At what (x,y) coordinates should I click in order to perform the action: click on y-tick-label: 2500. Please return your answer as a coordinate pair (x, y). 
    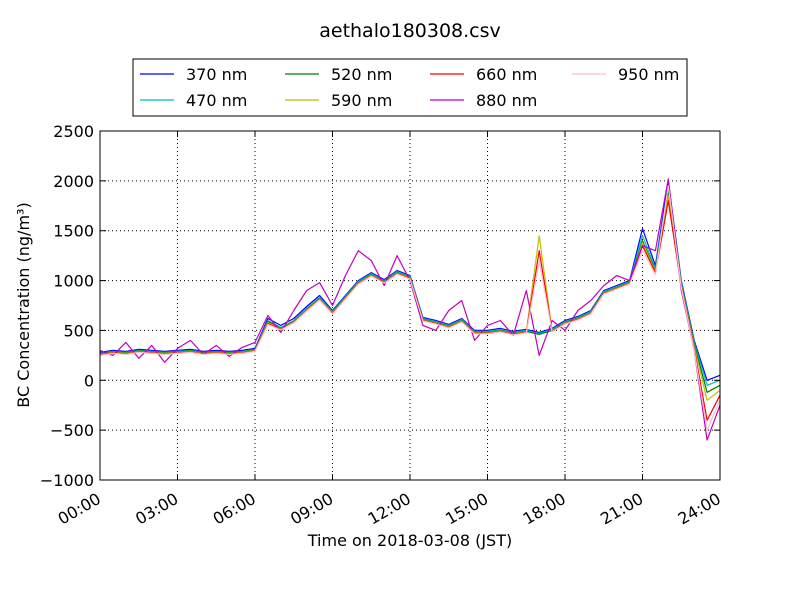
    Looking at the image, I should click on (73, 131).